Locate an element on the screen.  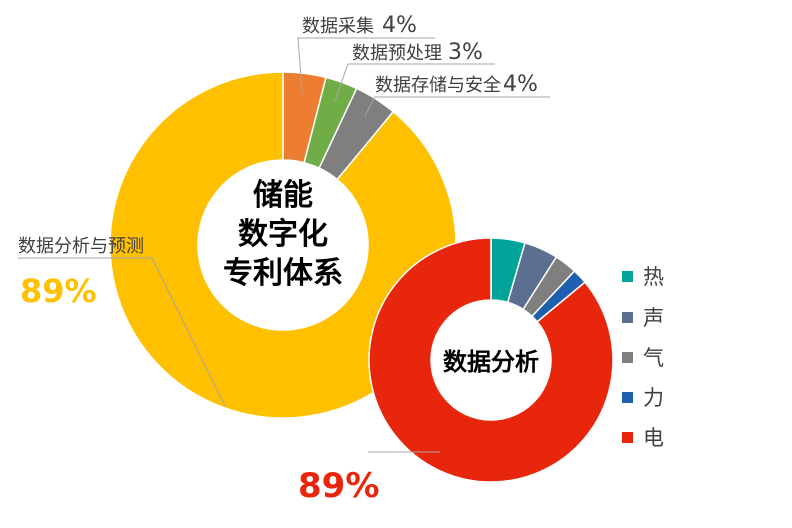
big-center-line-3: 专利体系 is located at coordinates (283, 273).